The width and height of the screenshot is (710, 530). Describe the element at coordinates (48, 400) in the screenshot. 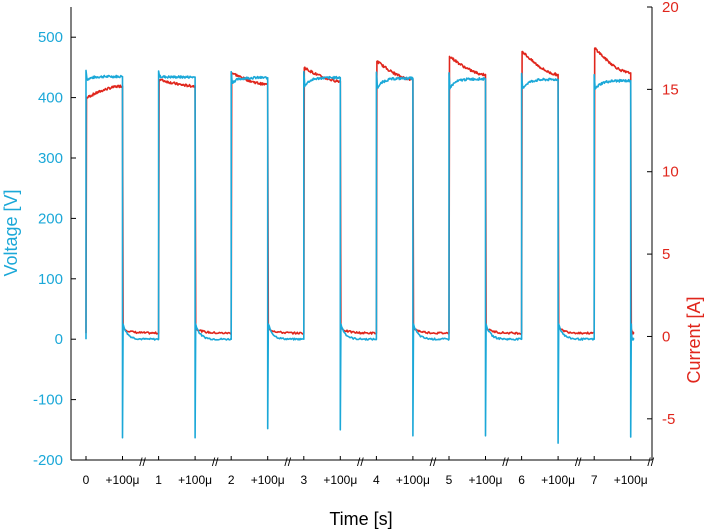

I see `y-left-tick-label: -100` at that location.